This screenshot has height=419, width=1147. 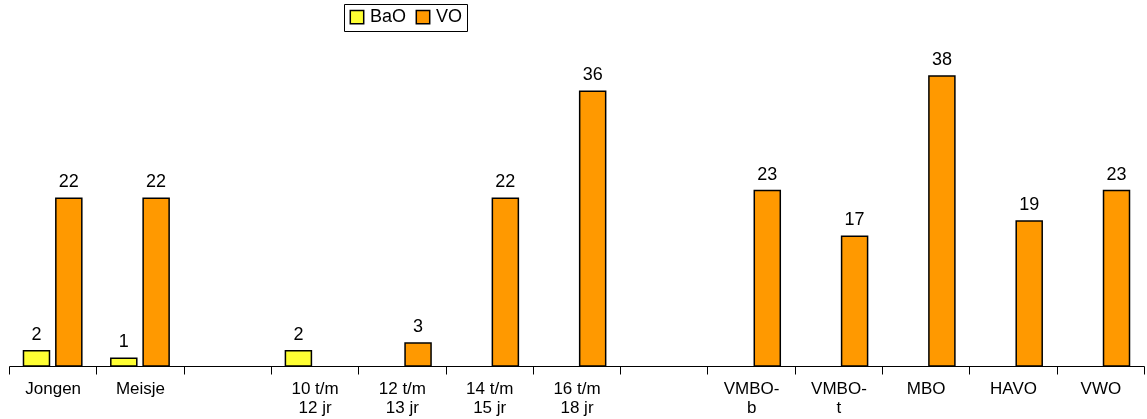 I want to click on data-label: 38, so click(x=941, y=59).